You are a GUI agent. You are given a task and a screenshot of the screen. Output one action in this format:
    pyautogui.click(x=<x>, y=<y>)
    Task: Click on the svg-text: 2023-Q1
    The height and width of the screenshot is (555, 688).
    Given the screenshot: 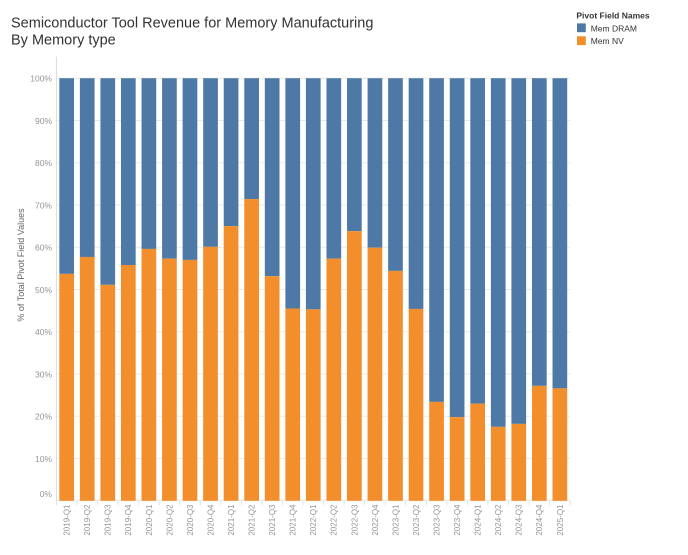 What is the action you would take?
    pyautogui.click(x=395, y=520)
    